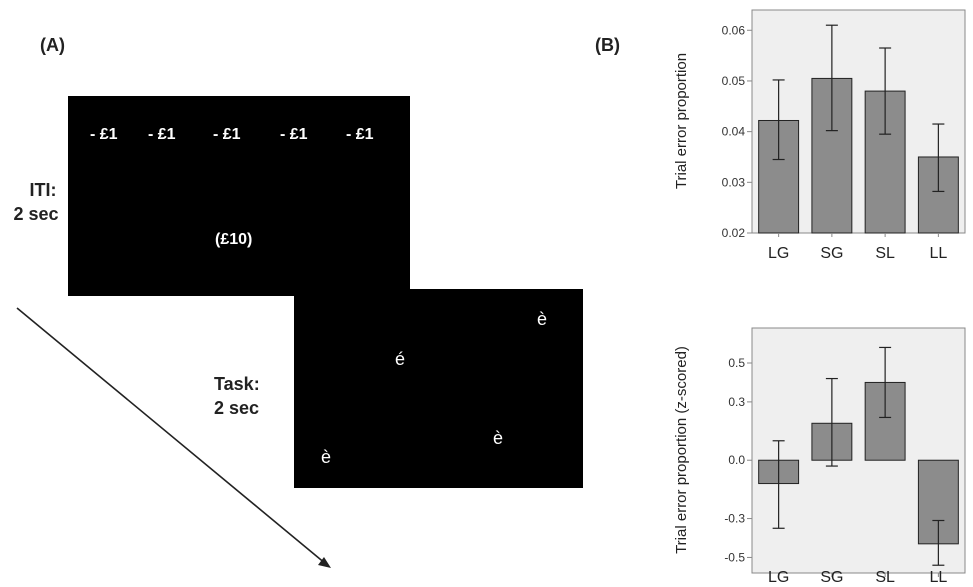  I want to click on task-label-line1: Task:, so click(237, 384).